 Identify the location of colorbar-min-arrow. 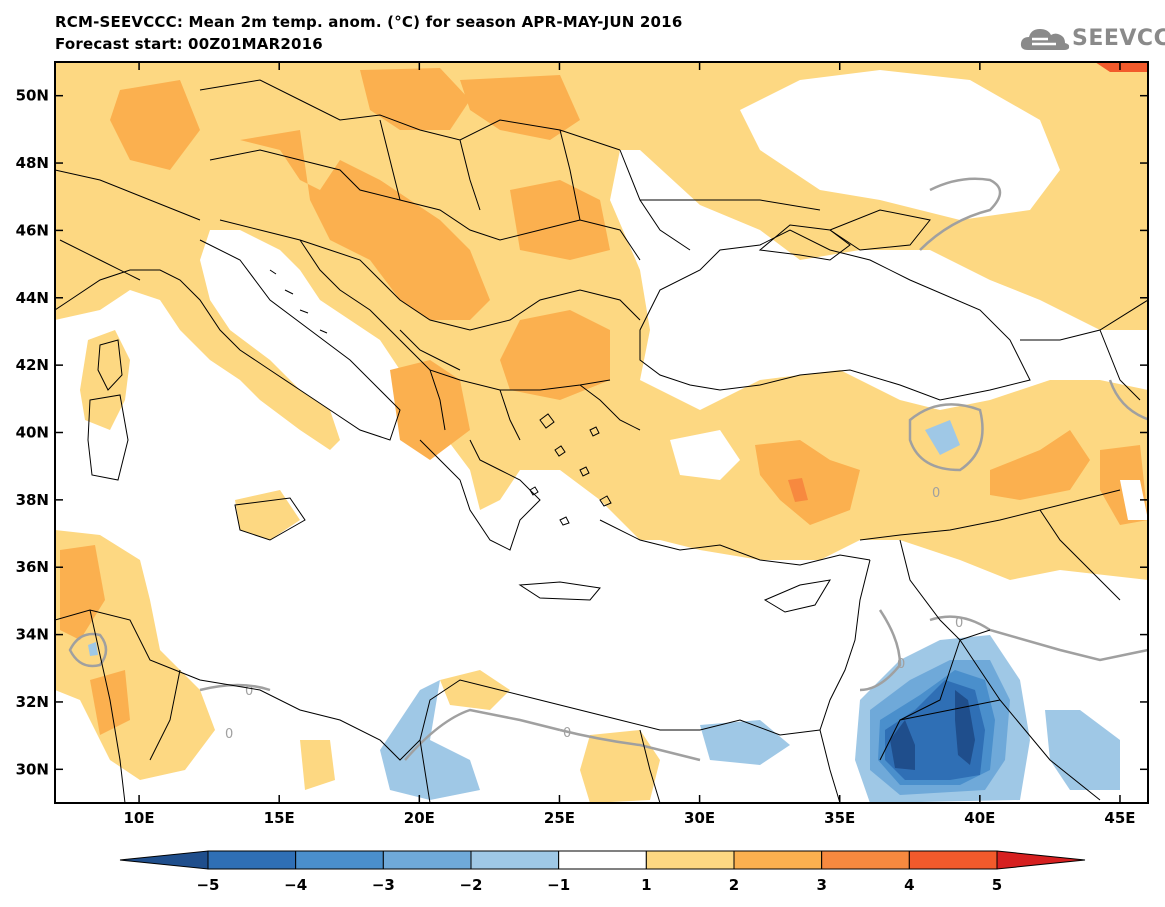
(164, 860).